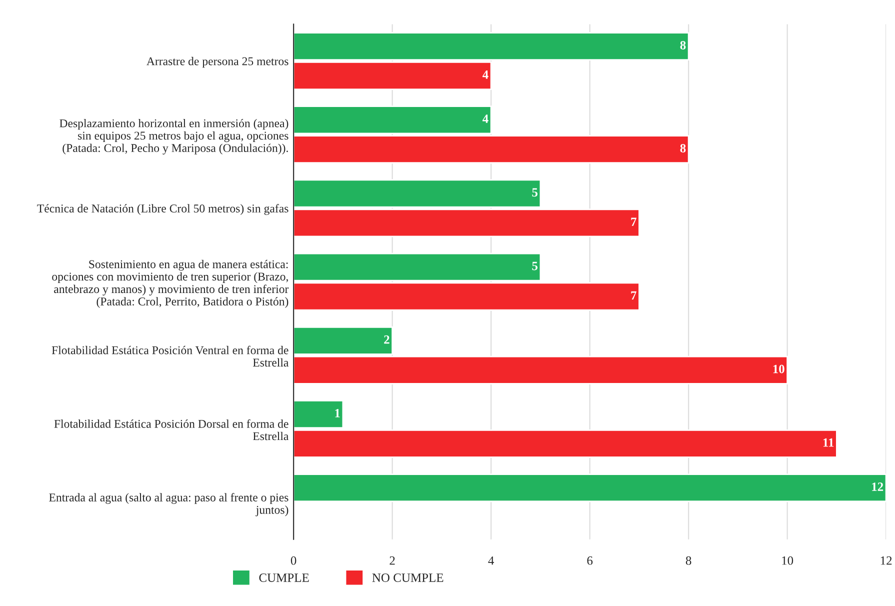 The width and height of the screenshot is (895, 606). I want to click on data-label: 12, so click(878, 486).